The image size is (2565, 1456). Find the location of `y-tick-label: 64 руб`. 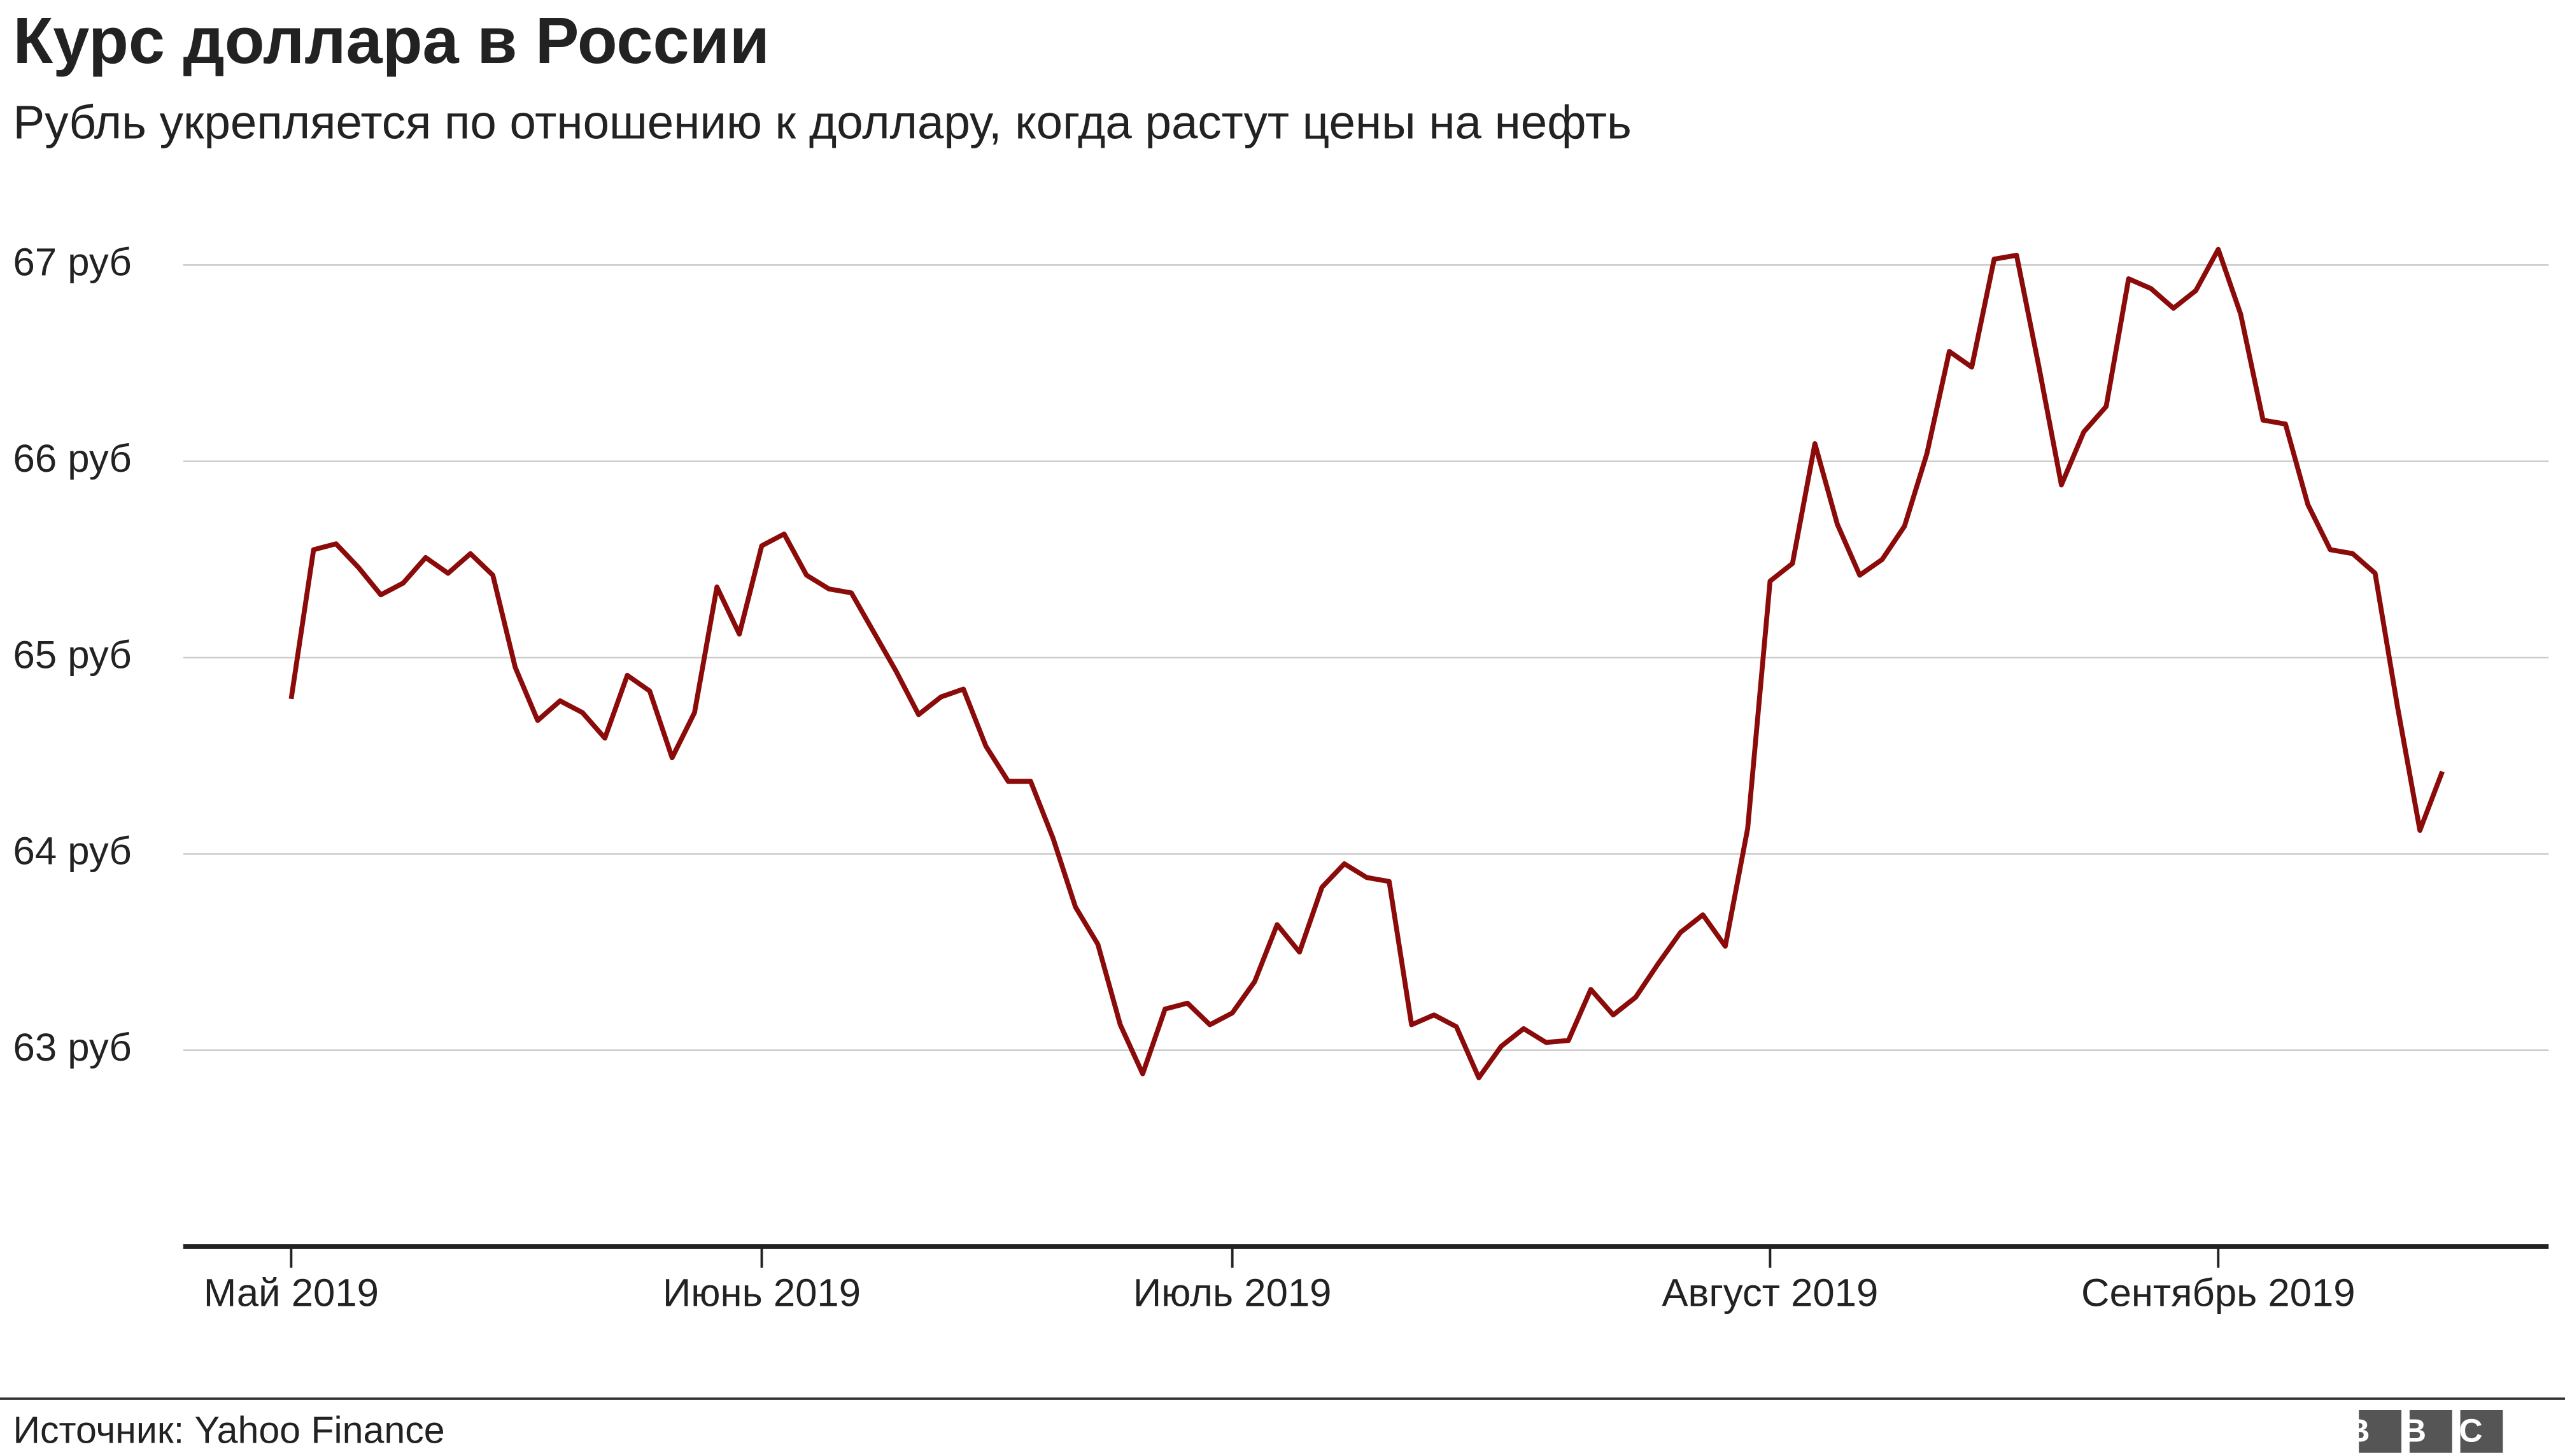

y-tick-label: 64 руб is located at coordinates (72, 851).